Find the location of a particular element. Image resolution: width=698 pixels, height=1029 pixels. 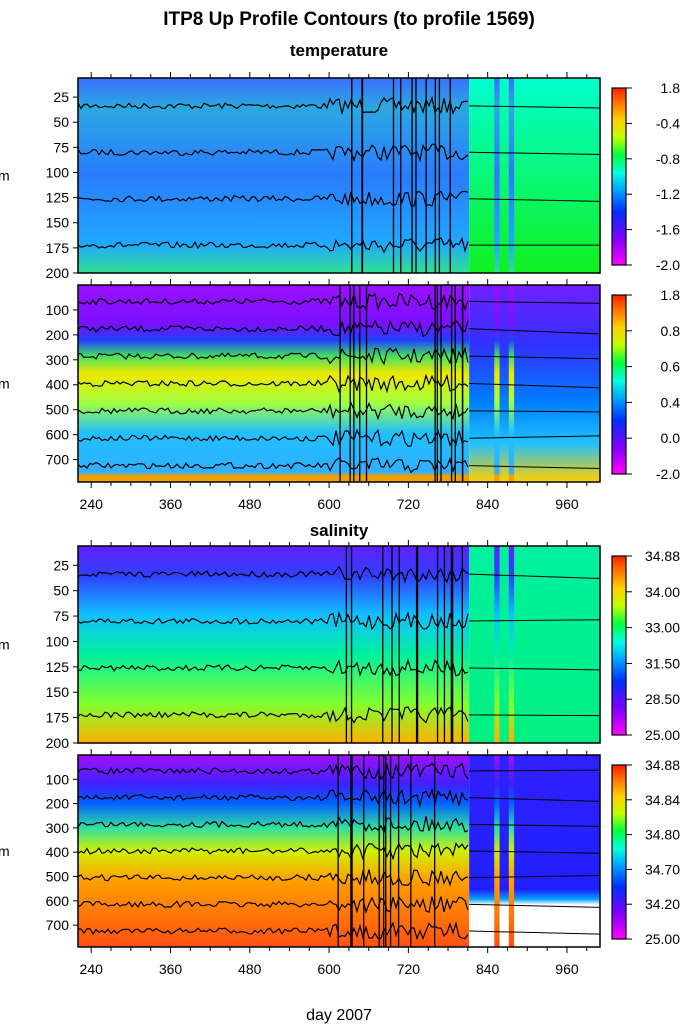

colorbar-tick-label: 34.20 is located at coordinates (662, 904).